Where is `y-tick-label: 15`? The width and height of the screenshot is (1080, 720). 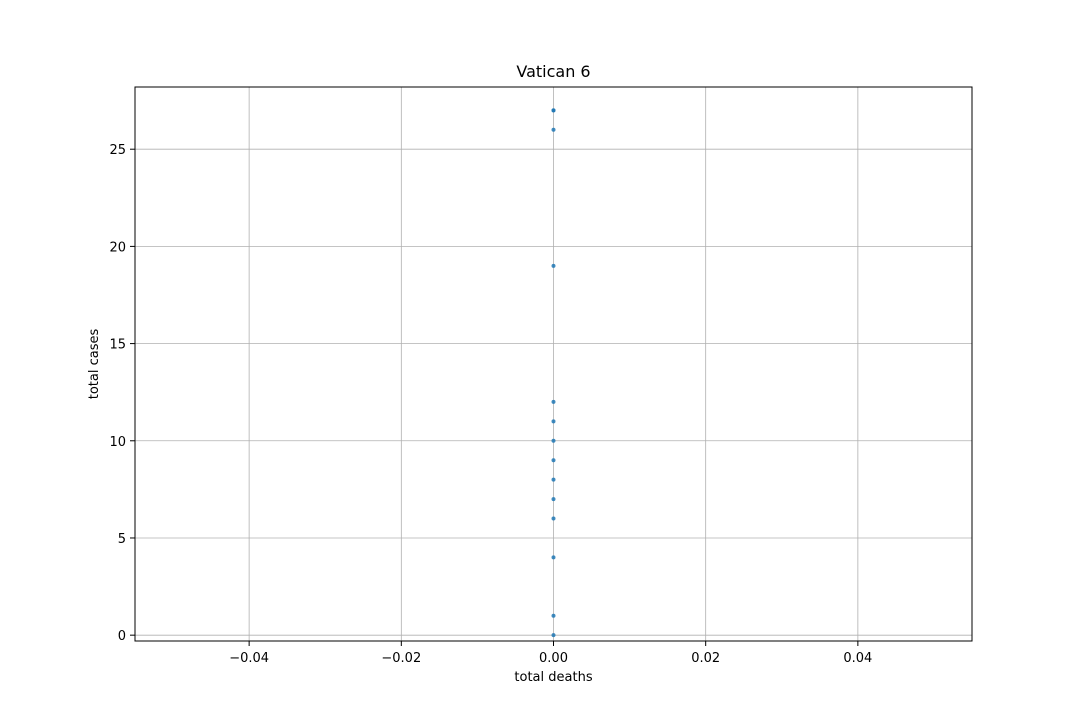
y-tick-label: 15 is located at coordinates (117, 345).